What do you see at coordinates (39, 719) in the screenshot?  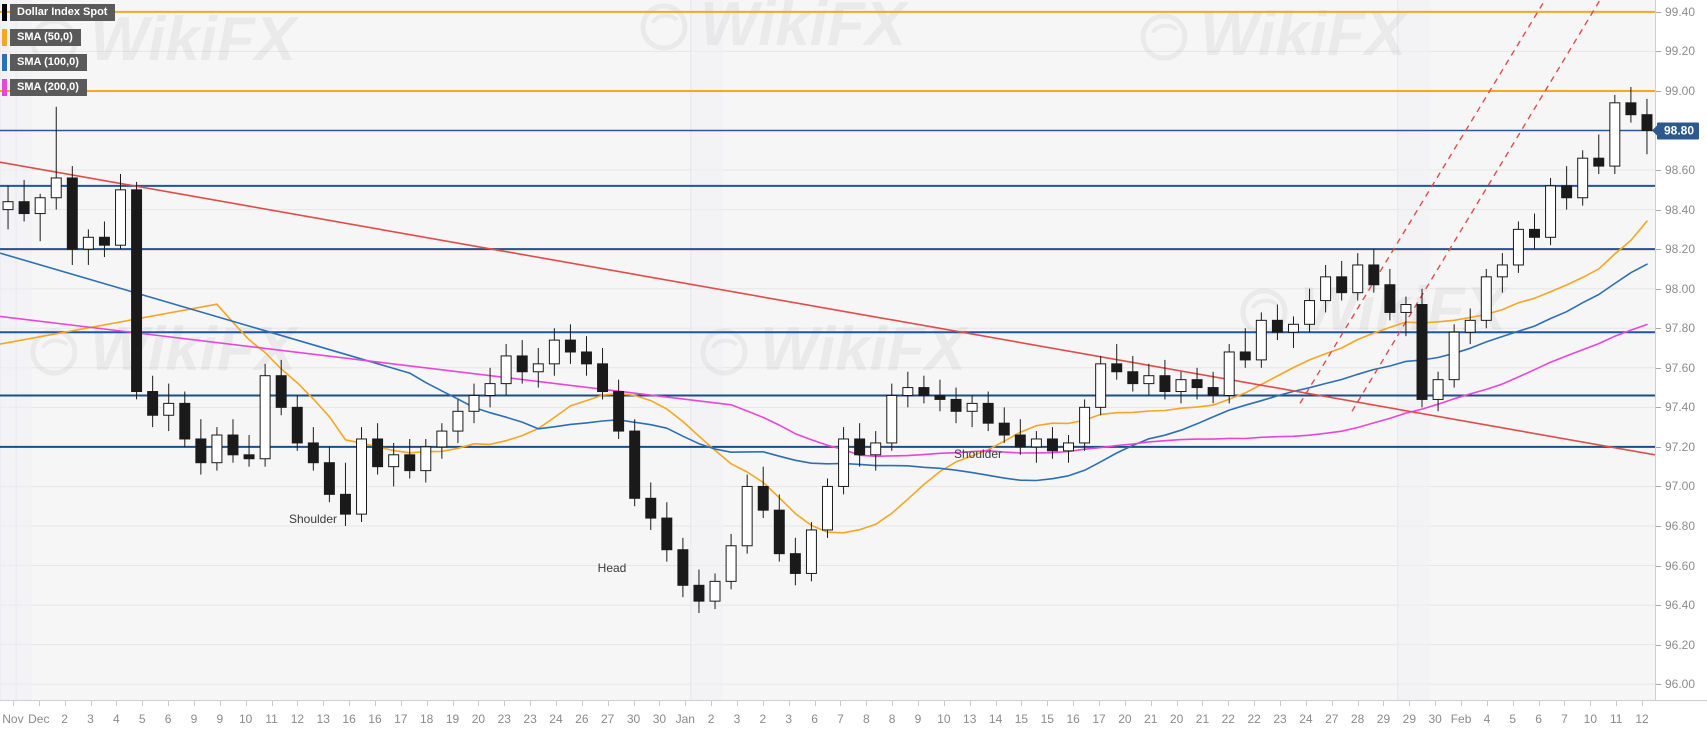 I see `time-tick-label: Dec` at bounding box center [39, 719].